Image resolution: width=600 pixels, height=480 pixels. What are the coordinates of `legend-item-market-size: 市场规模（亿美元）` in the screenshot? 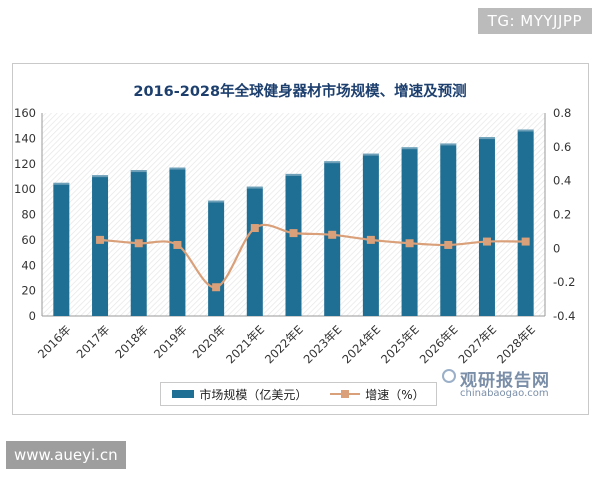 It's located at (239, 394).